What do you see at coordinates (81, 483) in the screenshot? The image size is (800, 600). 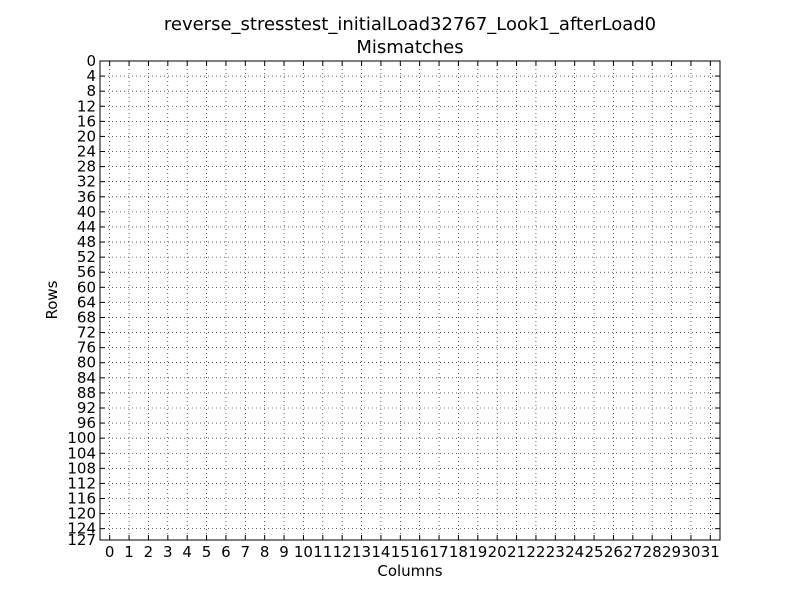 I see `y-tick-label-28: 112` at bounding box center [81, 483].